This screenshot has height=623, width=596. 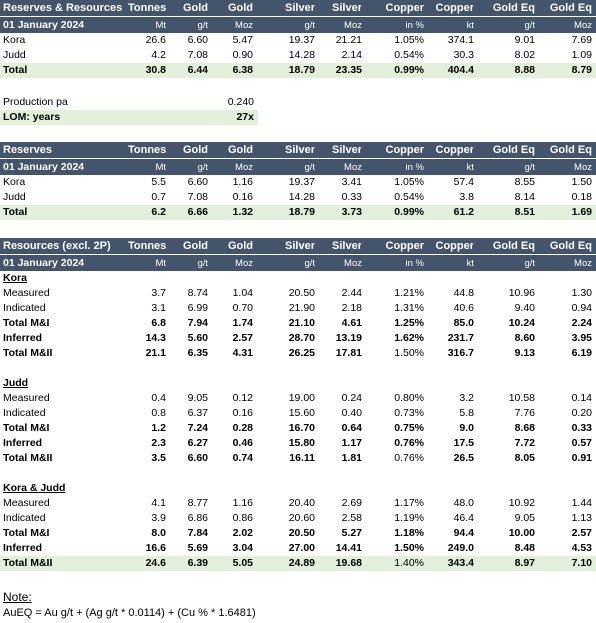 What do you see at coordinates (197, 353) in the screenshot?
I see `cell: 6.35` at bounding box center [197, 353].